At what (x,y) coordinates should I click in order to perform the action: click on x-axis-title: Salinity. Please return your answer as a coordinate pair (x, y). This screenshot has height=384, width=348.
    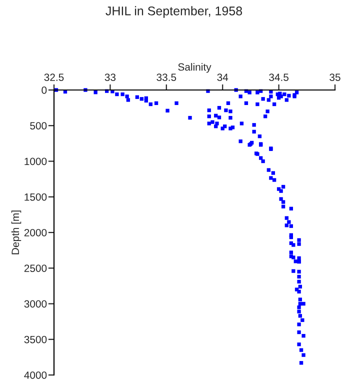
    Looking at the image, I should click on (195, 68).